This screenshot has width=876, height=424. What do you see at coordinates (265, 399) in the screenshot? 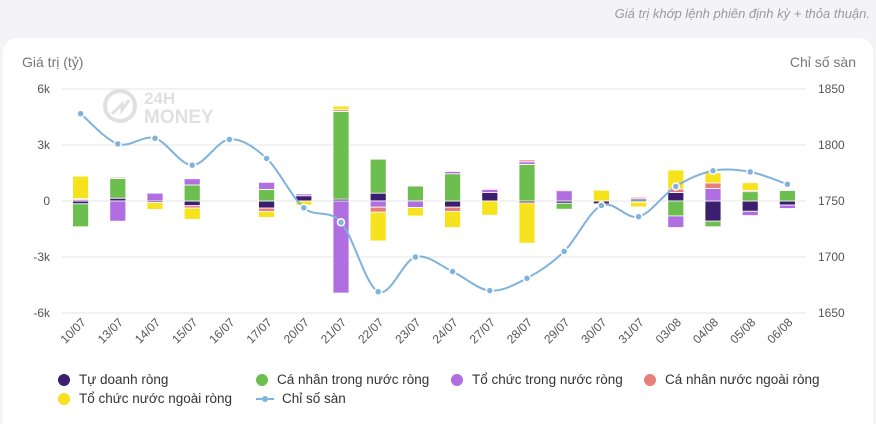
I see `legend-line-swatch` at bounding box center [265, 399].